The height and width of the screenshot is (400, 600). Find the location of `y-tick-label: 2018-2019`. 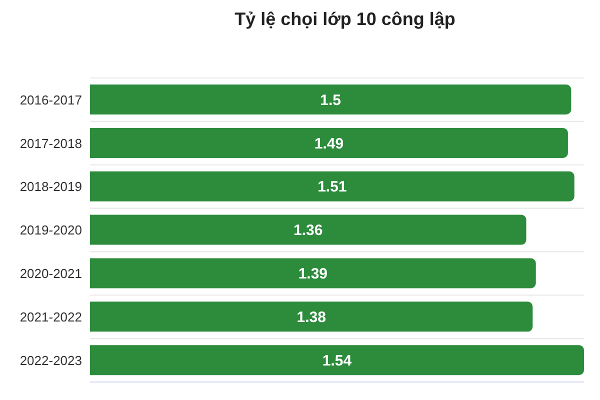

y-tick-label: 2018-2019 is located at coordinates (51, 186).